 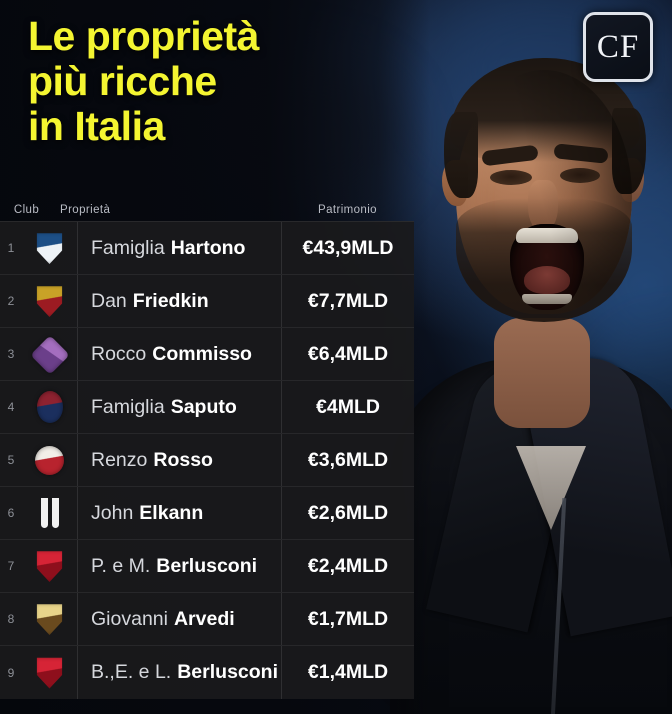 I want to click on owner-first-name: B.,E. e L., so click(x=131, y=672).